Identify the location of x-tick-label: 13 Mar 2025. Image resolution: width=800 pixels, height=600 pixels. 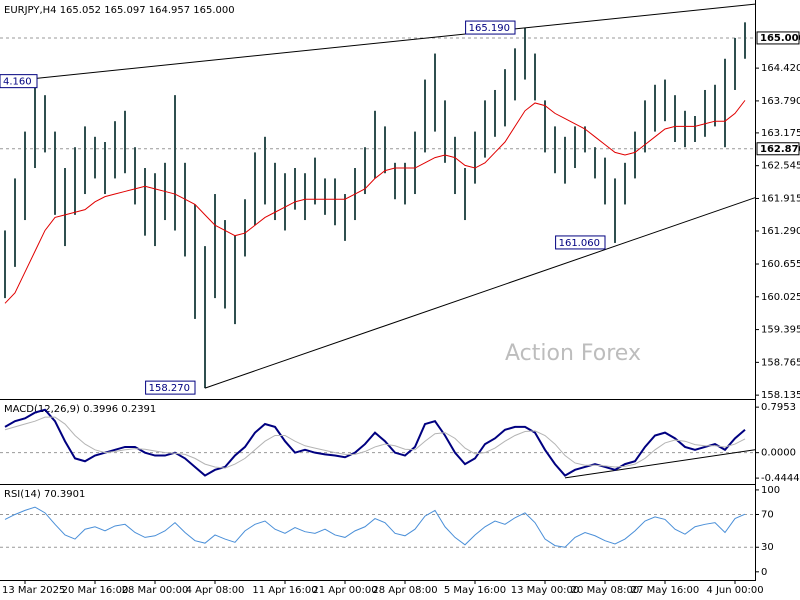
(33, 590).